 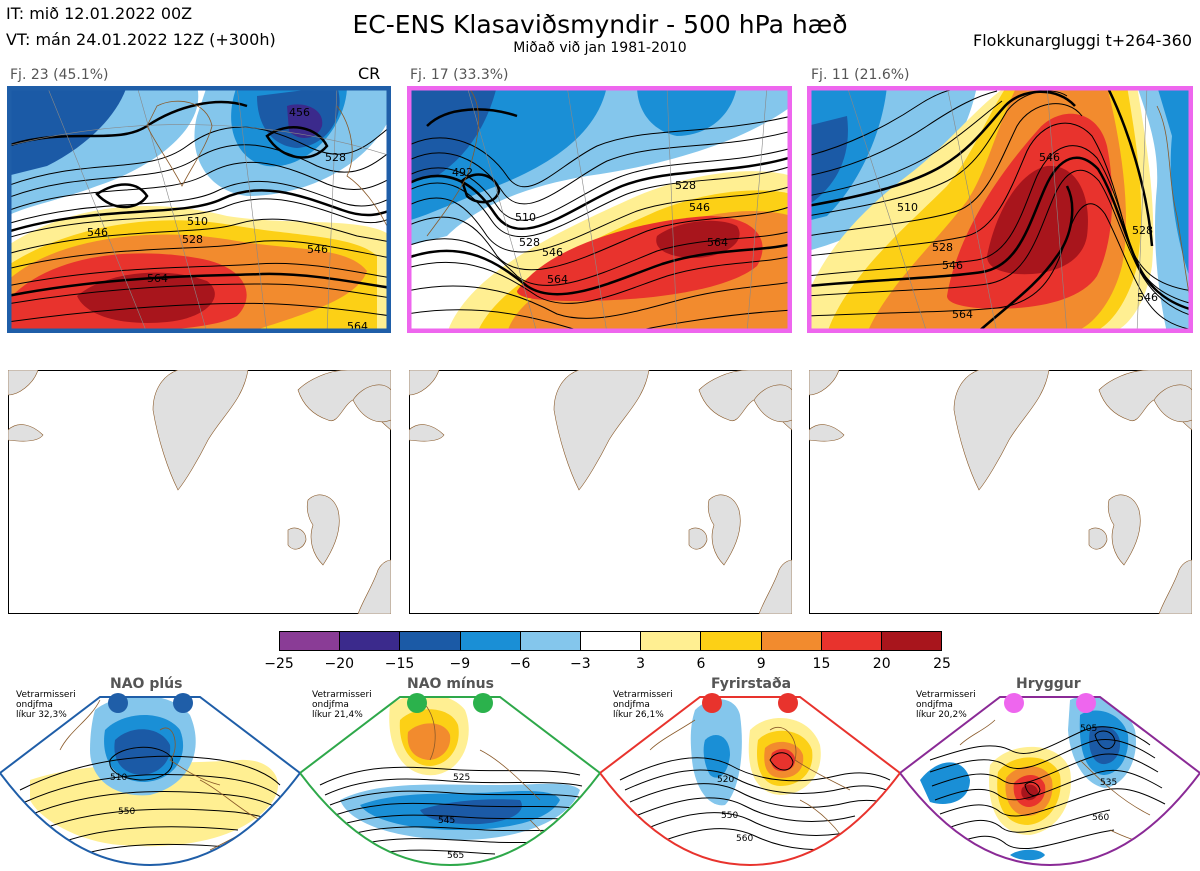 What do you see at coordinates (946, 705) in the screenshot?
I see `regime-4-info: Vetrarmisseri ondjfma líkur 20,2%` at bounding box center [946, 705].